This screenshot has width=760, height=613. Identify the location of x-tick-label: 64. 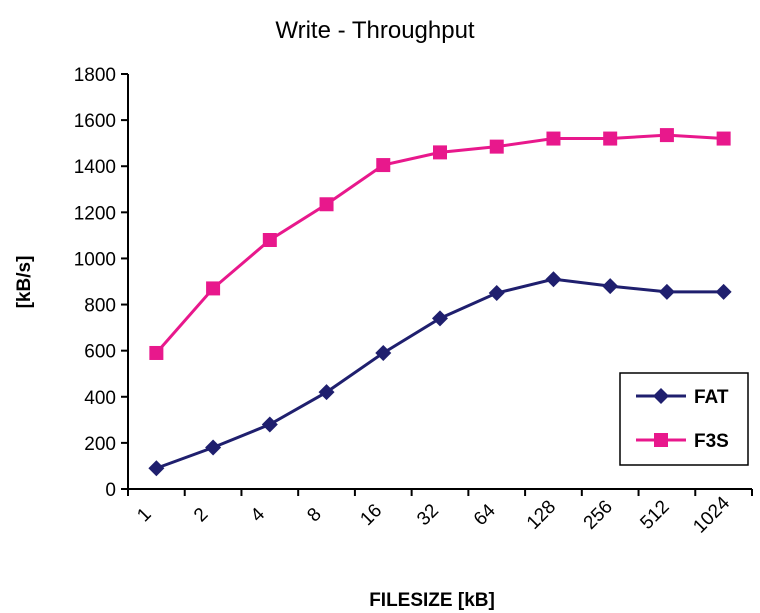
(485, 515).